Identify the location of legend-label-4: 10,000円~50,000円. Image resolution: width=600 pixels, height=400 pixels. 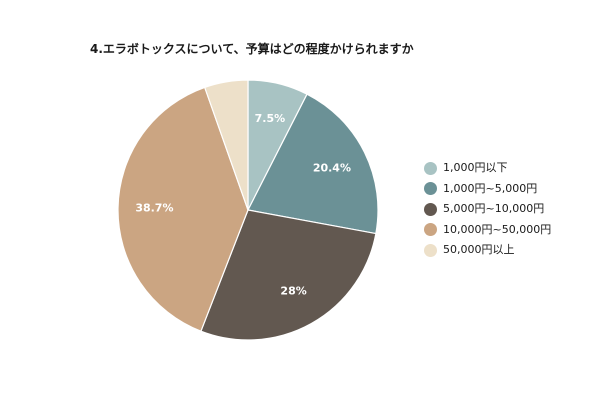
(497, 229).